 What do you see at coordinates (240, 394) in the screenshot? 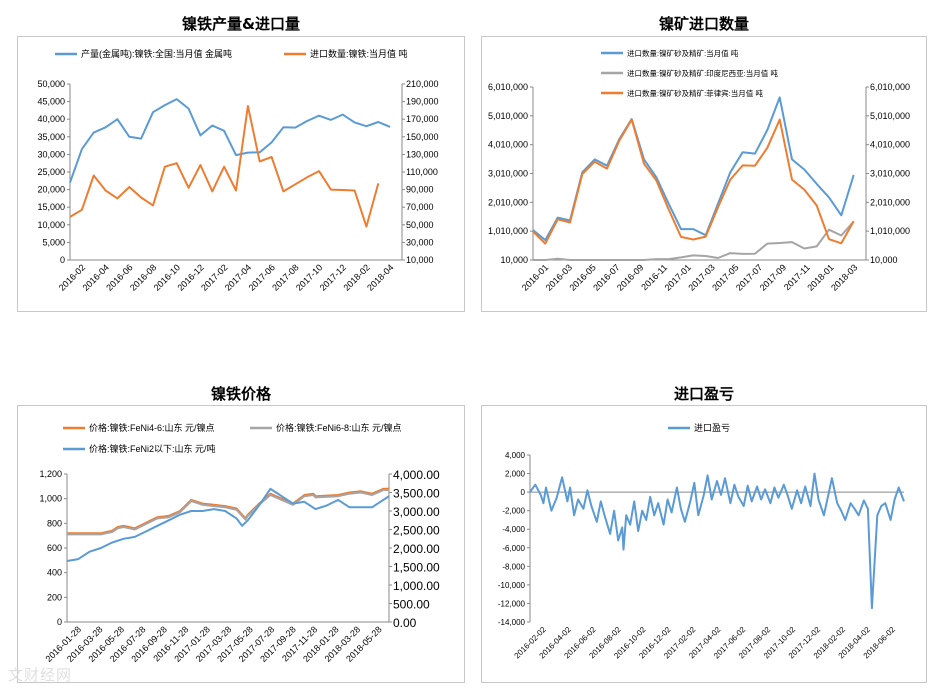
I see `chart-title: 镍铁价格` at bounding box center [240, 394].